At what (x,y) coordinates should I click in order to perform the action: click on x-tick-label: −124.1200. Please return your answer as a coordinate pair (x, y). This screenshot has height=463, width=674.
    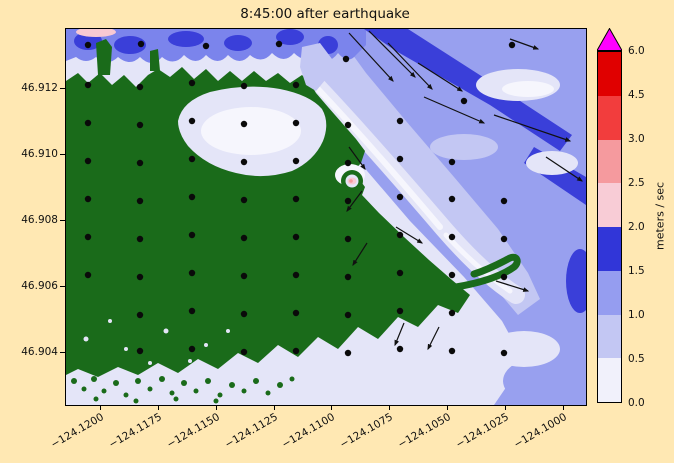
    Looking at the image, I should click on (77, 431).